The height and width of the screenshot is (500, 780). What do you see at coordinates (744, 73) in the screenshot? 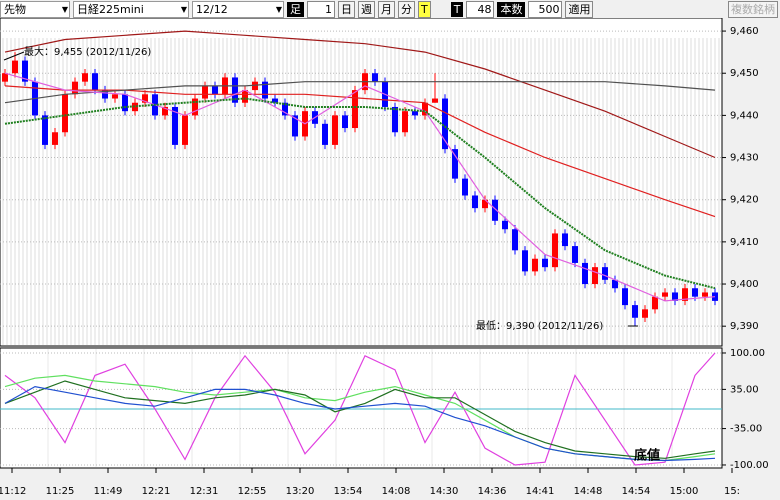
I see `y-tick-label: 9,450` at bounding box center [744, 73].